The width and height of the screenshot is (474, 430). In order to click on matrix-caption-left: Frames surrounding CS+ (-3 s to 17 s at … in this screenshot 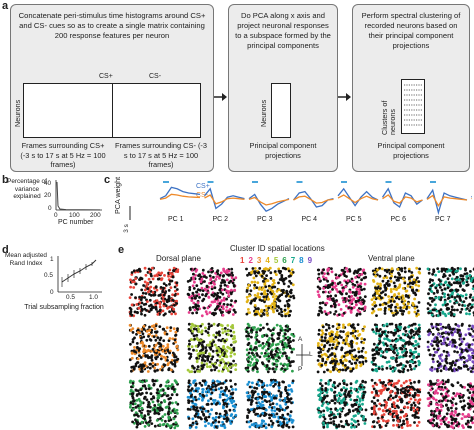, I will do `click(63, 155)`.